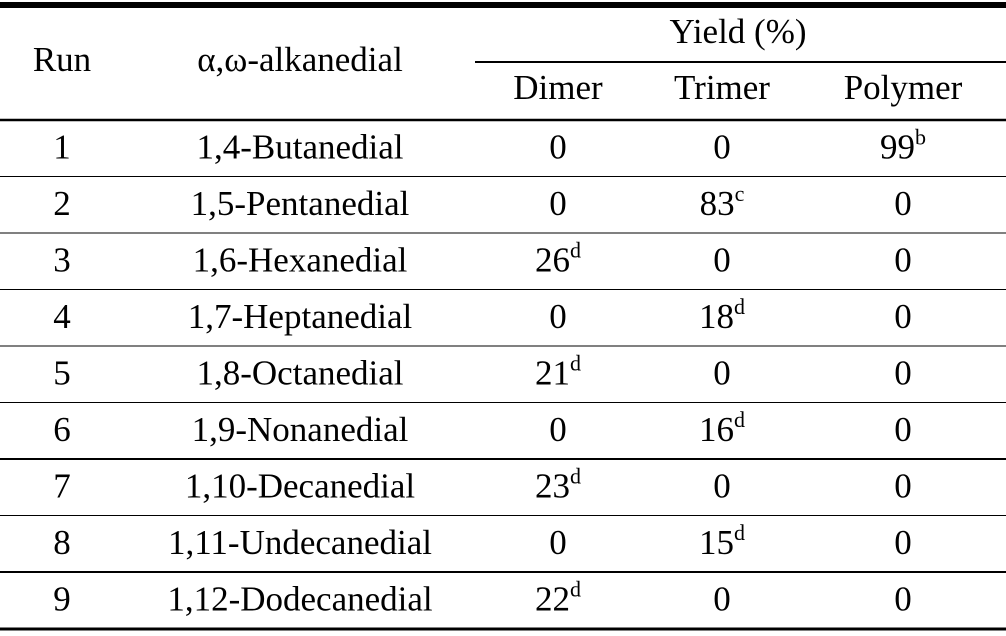 The image size is (1006, 636). What do you see at coordinates (300, 429) in the screenshot?
I see `compound-cell: 1,9-Nonanedial` at bounding box center [300, 429].